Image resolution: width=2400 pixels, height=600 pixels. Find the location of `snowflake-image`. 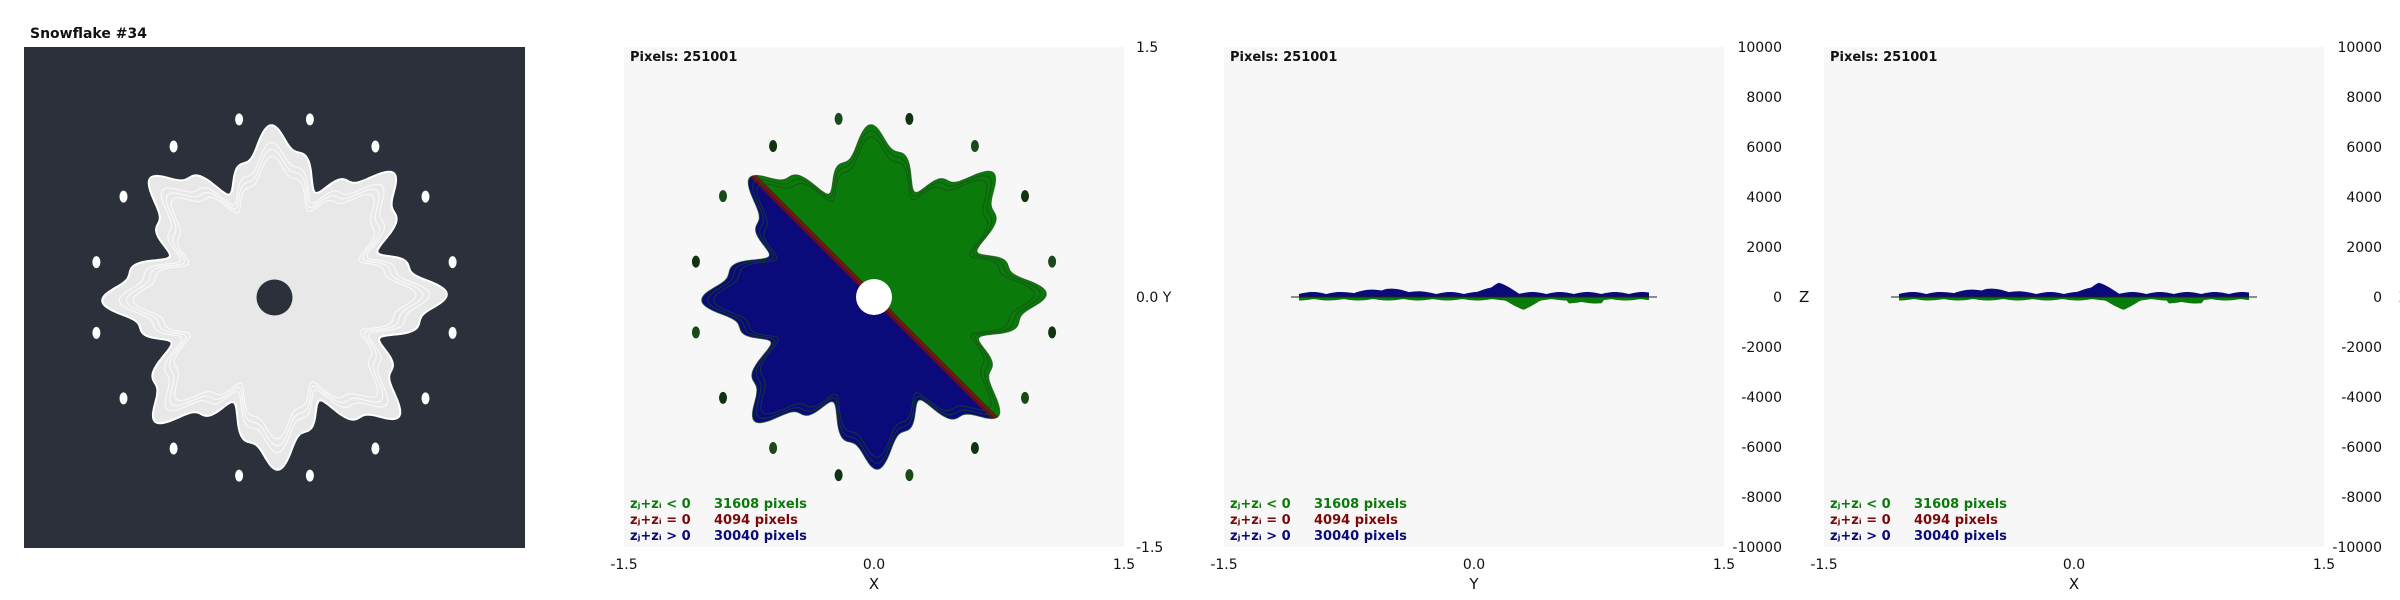

snowflake-image is located at coordinates (274, 297).